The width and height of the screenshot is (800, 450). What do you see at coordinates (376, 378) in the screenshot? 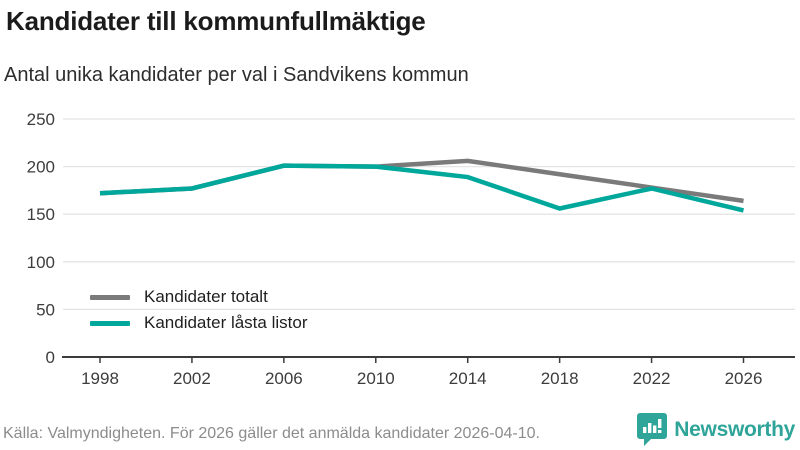
I see `x-axis-tick-label: 2010` at bounding box center [376, 378].